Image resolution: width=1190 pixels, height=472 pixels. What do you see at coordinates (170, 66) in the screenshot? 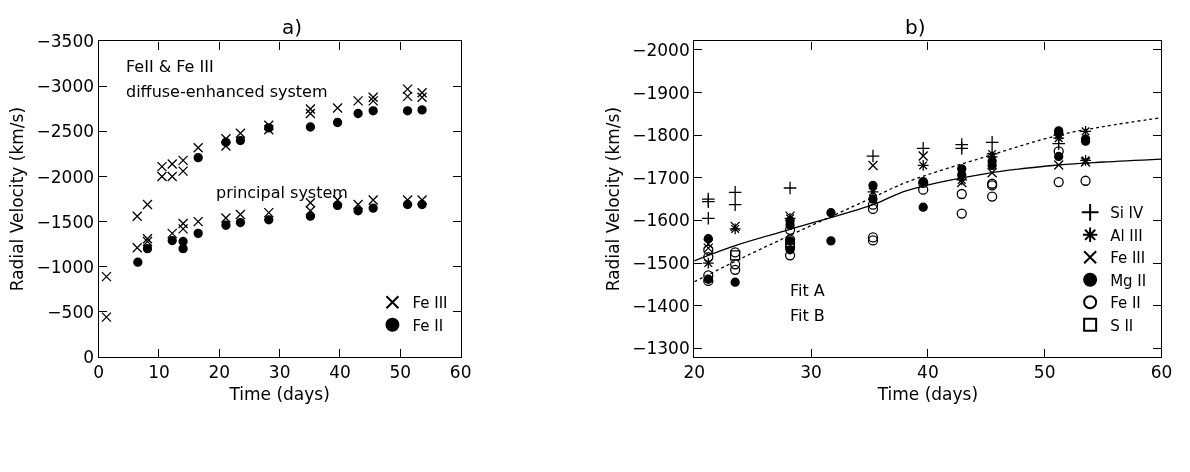
I see `annotation: FeII & Fe III` at bounding box center [170, 66].